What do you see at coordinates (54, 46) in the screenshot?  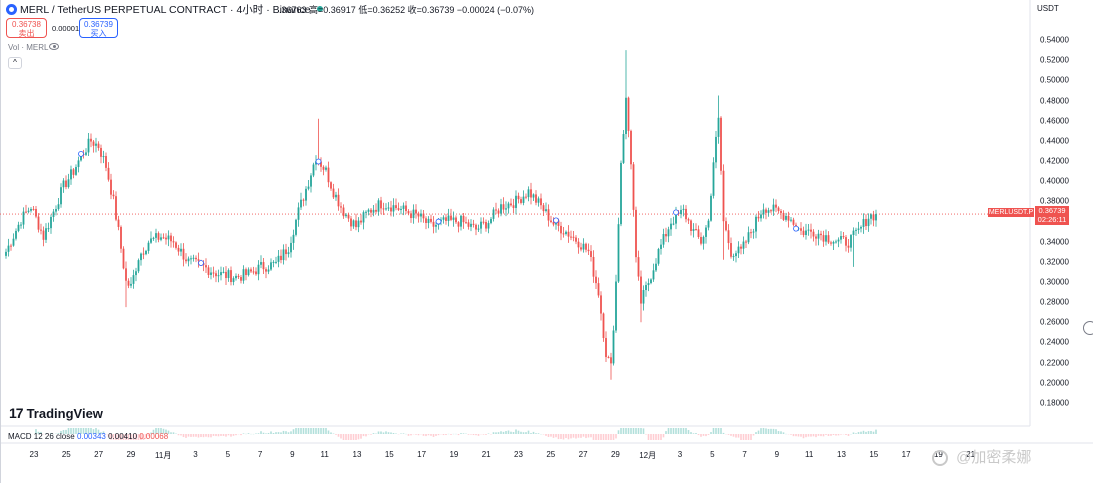 I see `eye-icon` at bounding box center [54, 46].